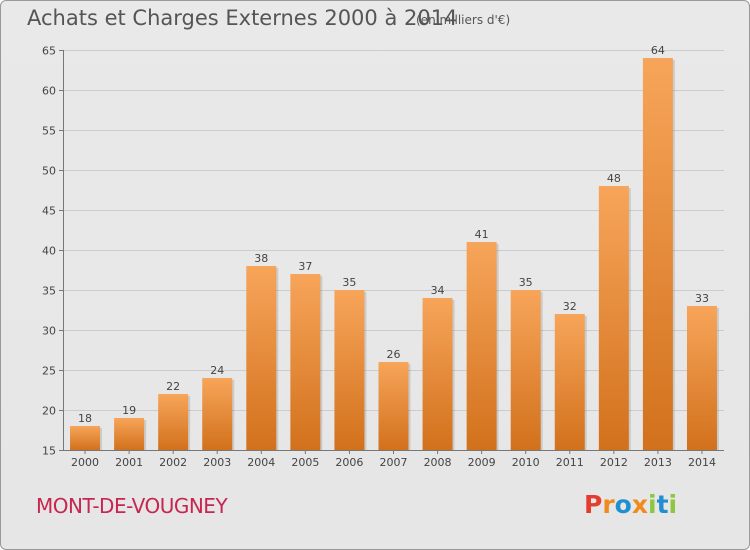 Image resolution: width=750 pixels, height=550 pixels. Describe the element at coordinates (49, 131) in the screenshot. I see `y-tick-label: 55` at that location.